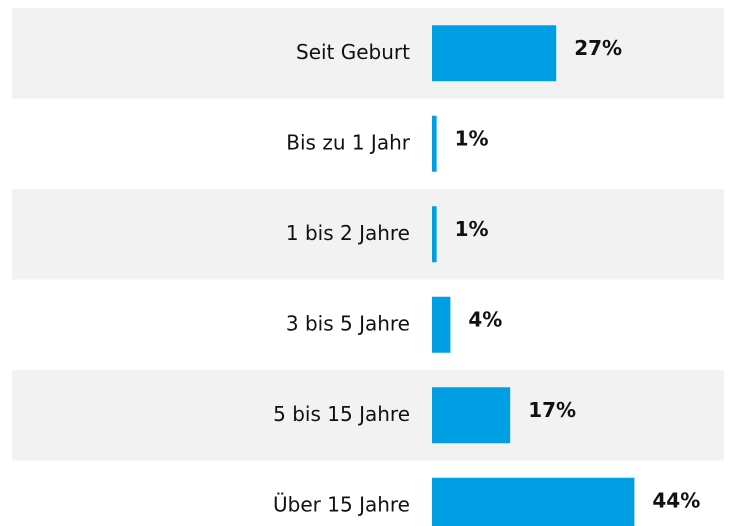 This screenshot has width=744, height=526. What do you see at coordinates (485, 319) in the screenshot?
I see `value-label: 4%` at bounding box center [485, 319].